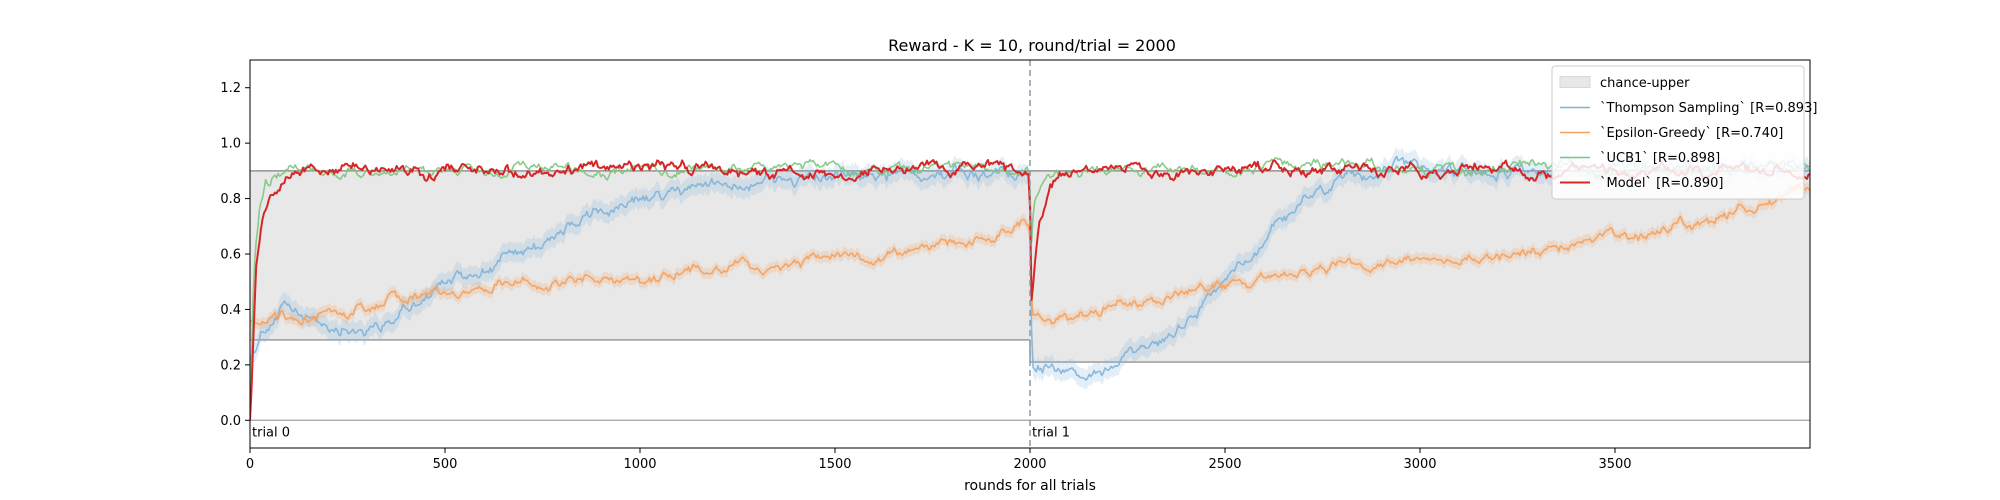  I want to click on y-tick-label-5: 1.0, so click(230, 144).